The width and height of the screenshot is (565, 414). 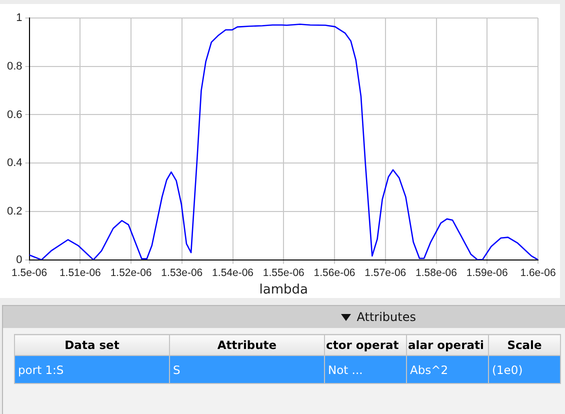 What do you see at coordinates (19, 18) in the screenshot?
I see `y-tick-label: 1` at bounding box center [19, 18].